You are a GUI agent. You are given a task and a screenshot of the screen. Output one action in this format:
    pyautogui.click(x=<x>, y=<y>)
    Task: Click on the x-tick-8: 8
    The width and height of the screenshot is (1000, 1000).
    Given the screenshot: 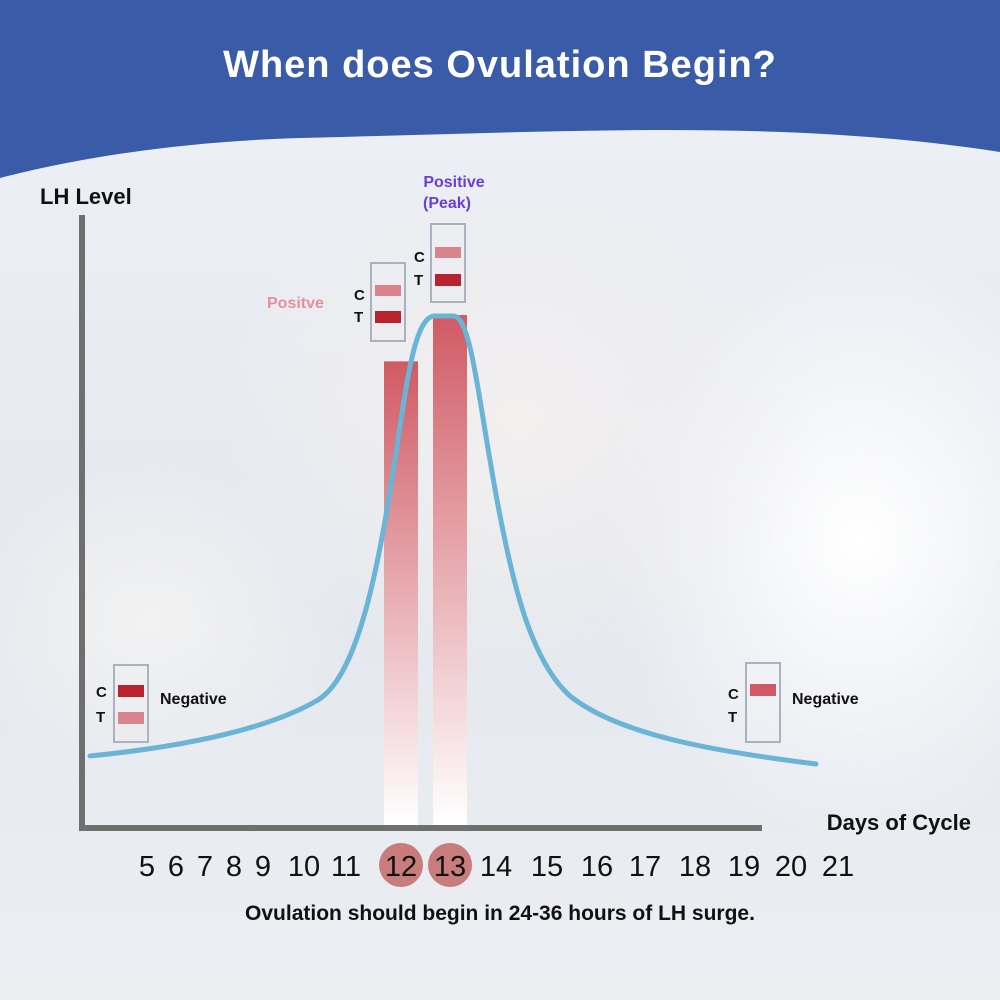 What is the action you would take?
    pyautogui.click(x=234, y=867)
    